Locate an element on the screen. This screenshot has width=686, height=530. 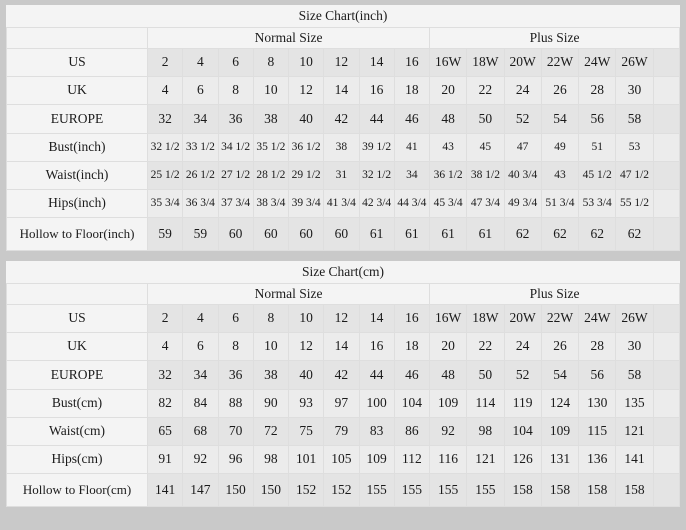
row-label-hollow-to-floor: Hollow to Floor(cm) is located at coordinates (77, 490).